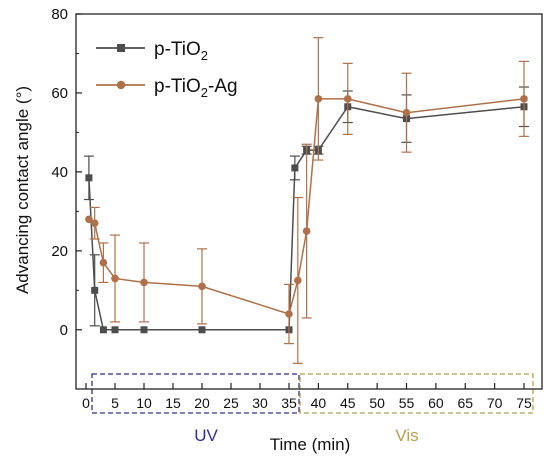  Describe the element at coordinates (524, 403) in the screenshot. I see `x-tick-label: 75` at that location.